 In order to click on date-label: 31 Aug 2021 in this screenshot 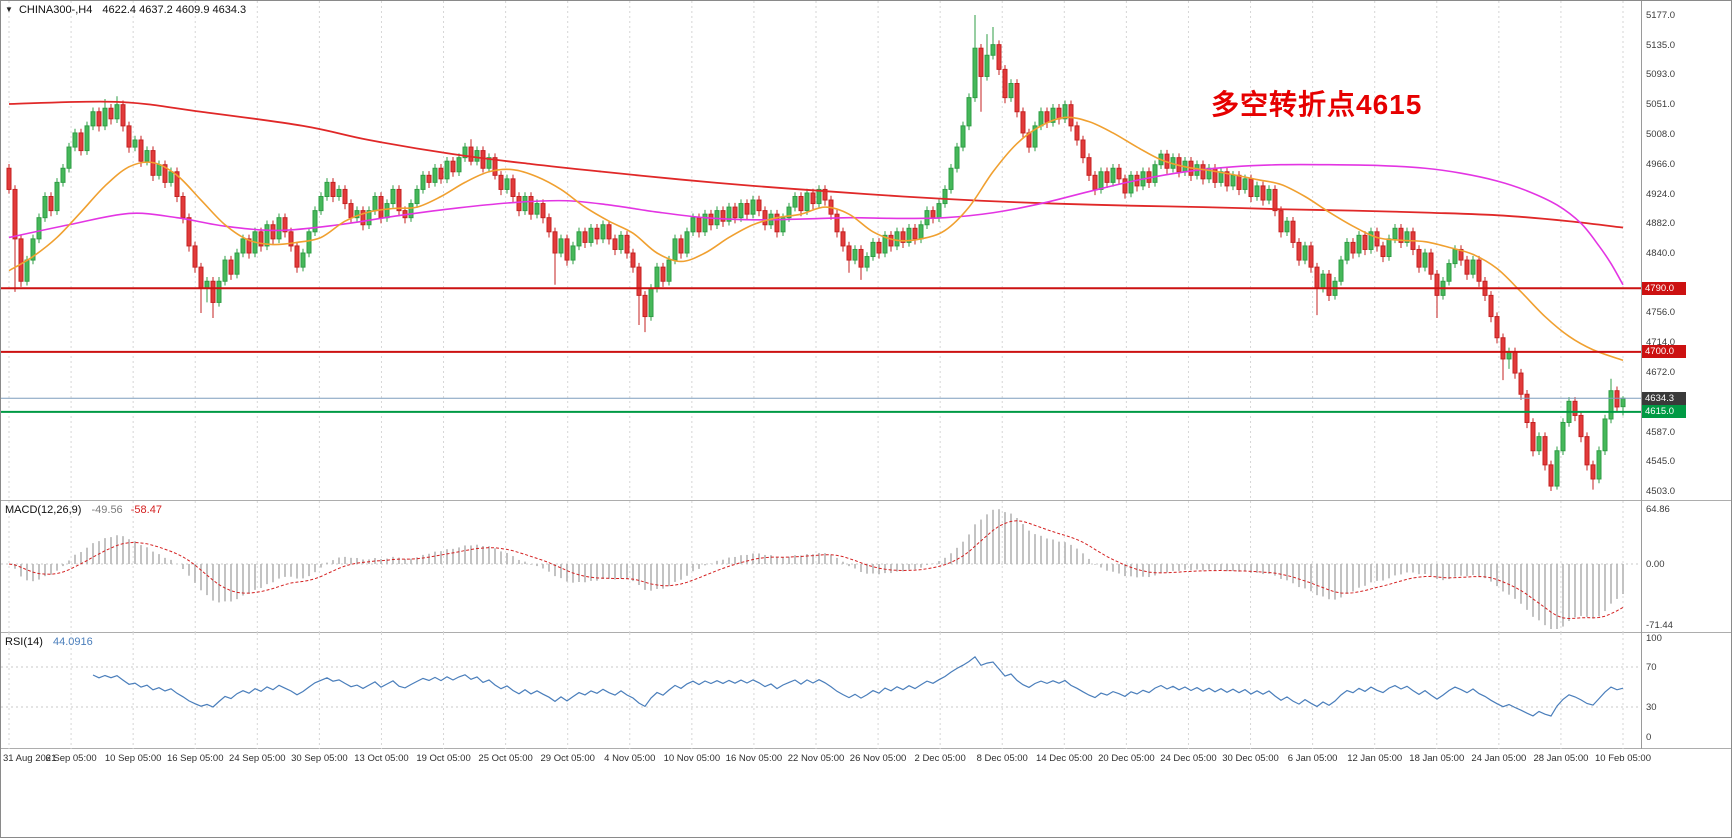, I will do `click(30, 758)`.